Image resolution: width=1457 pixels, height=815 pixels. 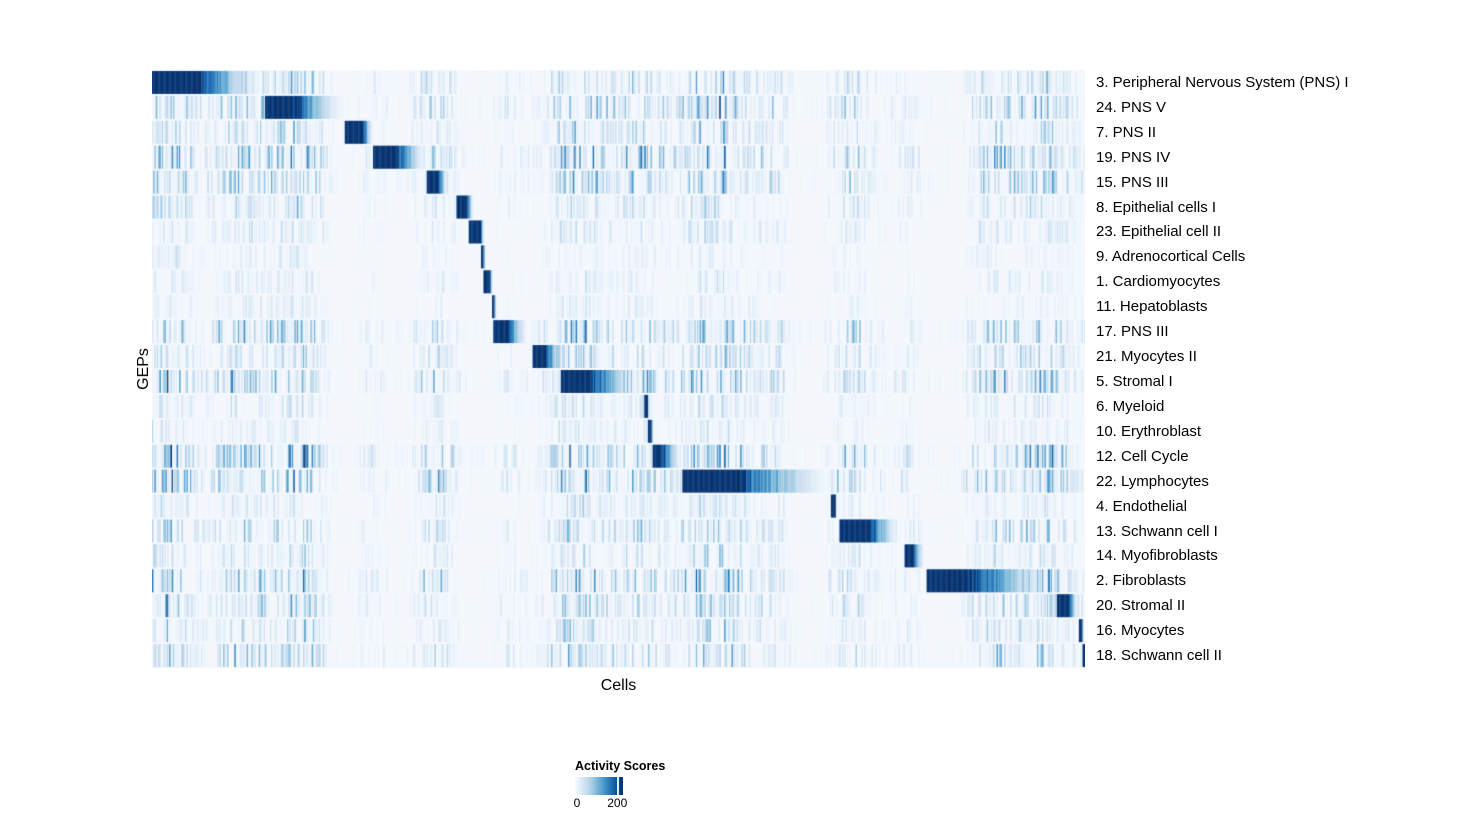 What do you see at coordinates (1132, 332) in the screenshot?
I see `row-label: 17. PNS III` at bounding box center [1132, 332].